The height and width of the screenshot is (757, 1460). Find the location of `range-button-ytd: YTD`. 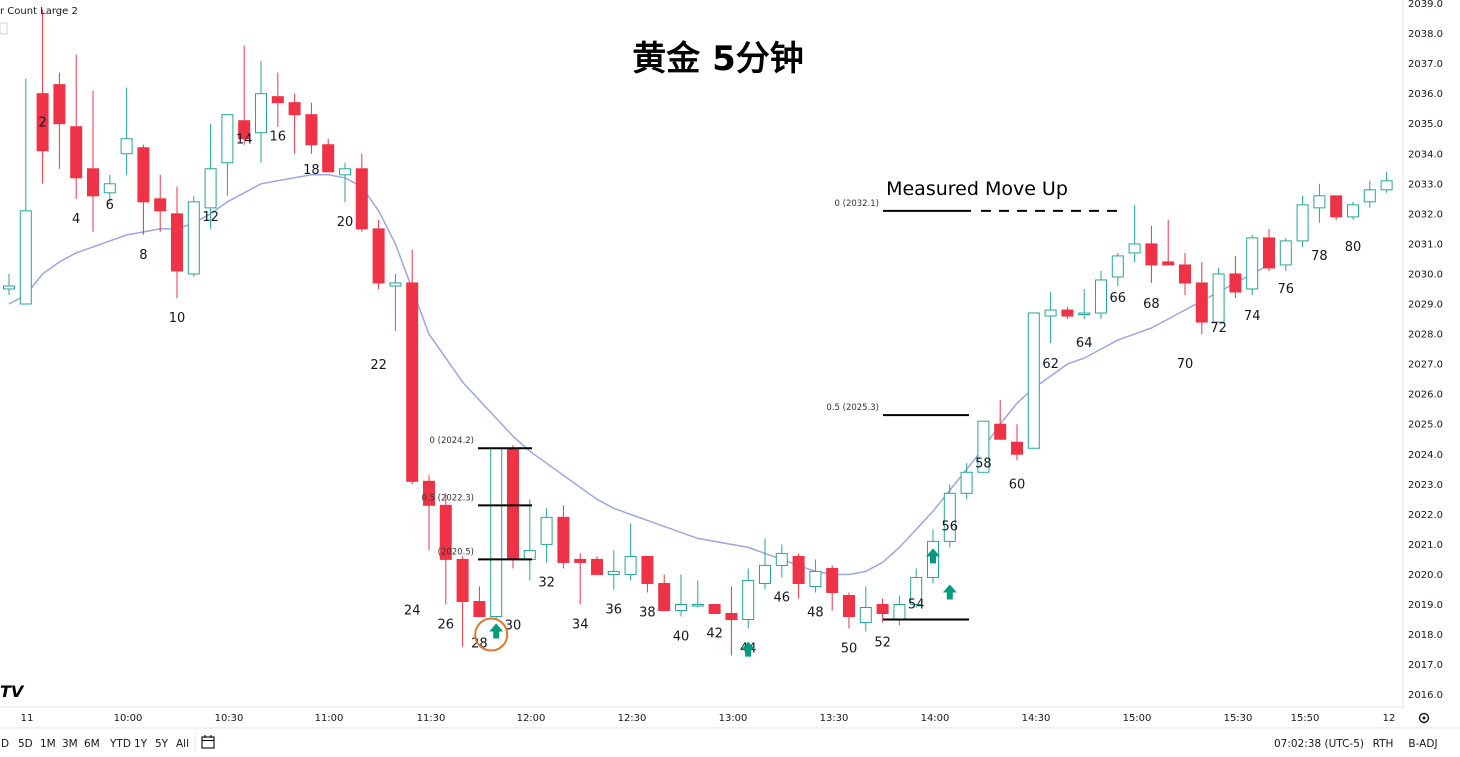

range-button-ytd: YTD is located at coordinates (120, 744).